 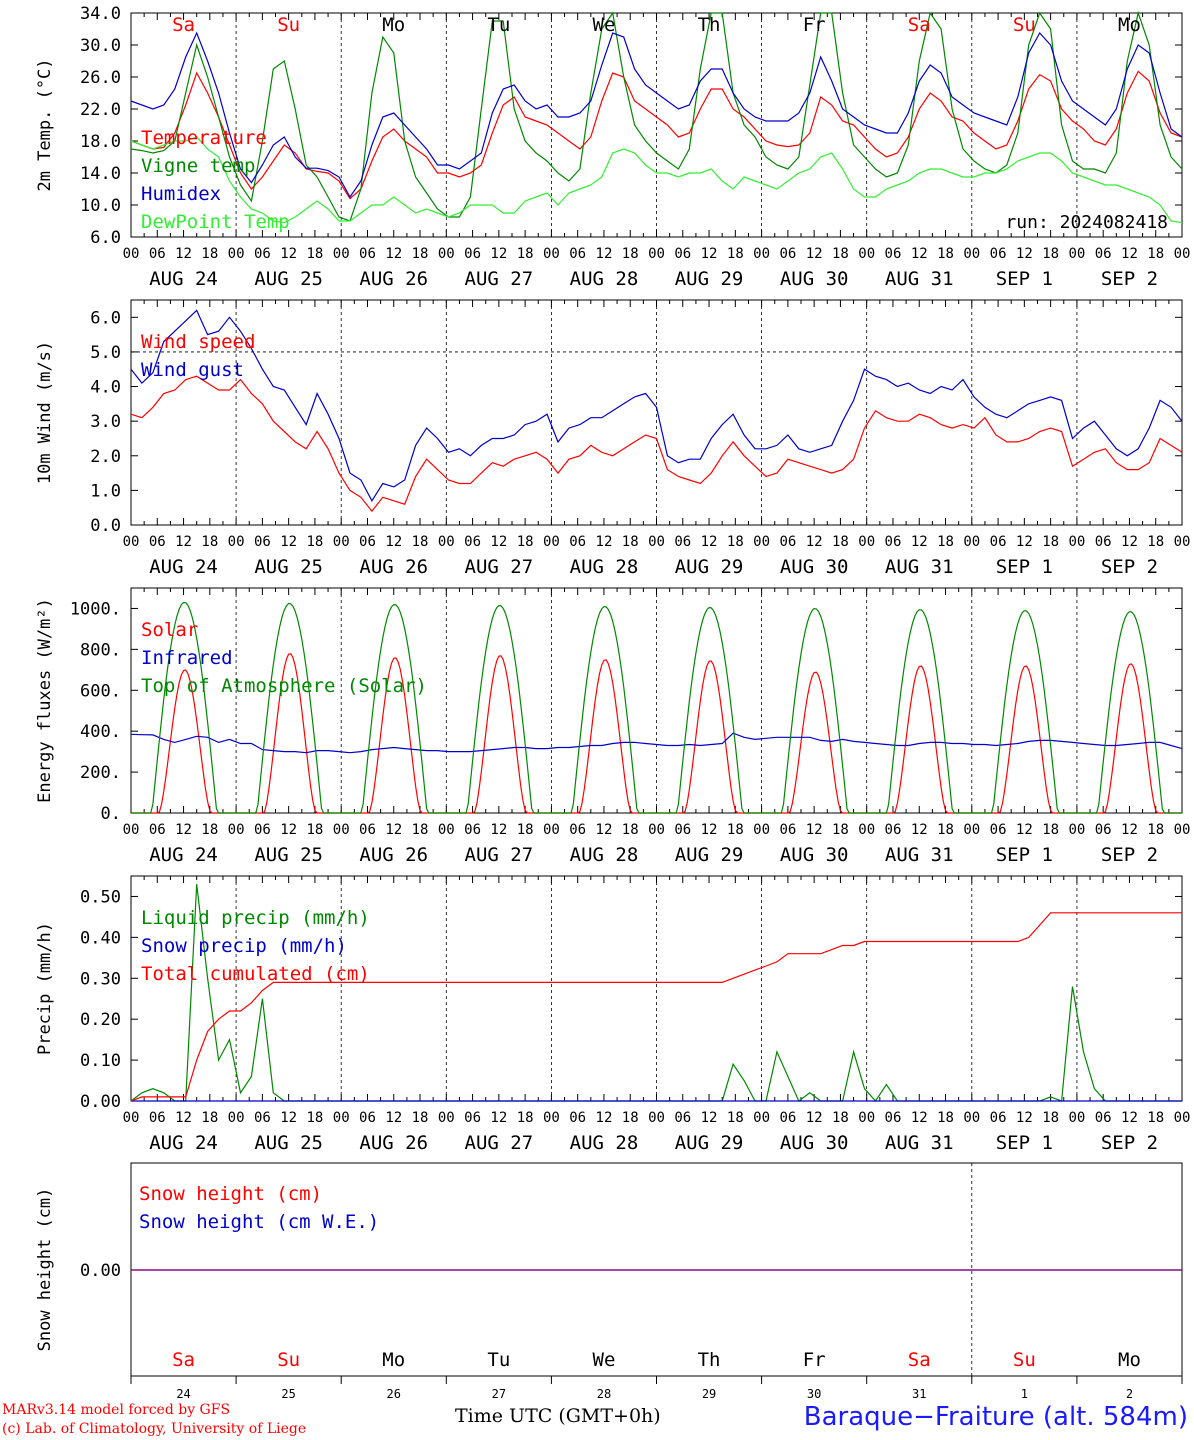 What do you see at coordinates (1024, 25) in the screenshot?
I see `weekday-label: Su` at bounding box center [1024, 25].